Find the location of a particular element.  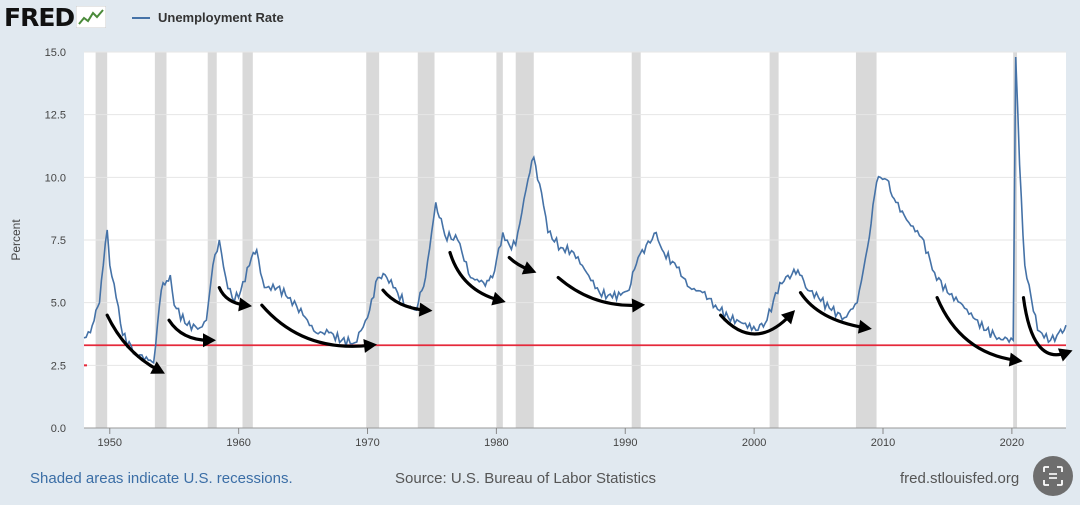

y-tick-label: 12.5 is located at coordinates (55, 116).